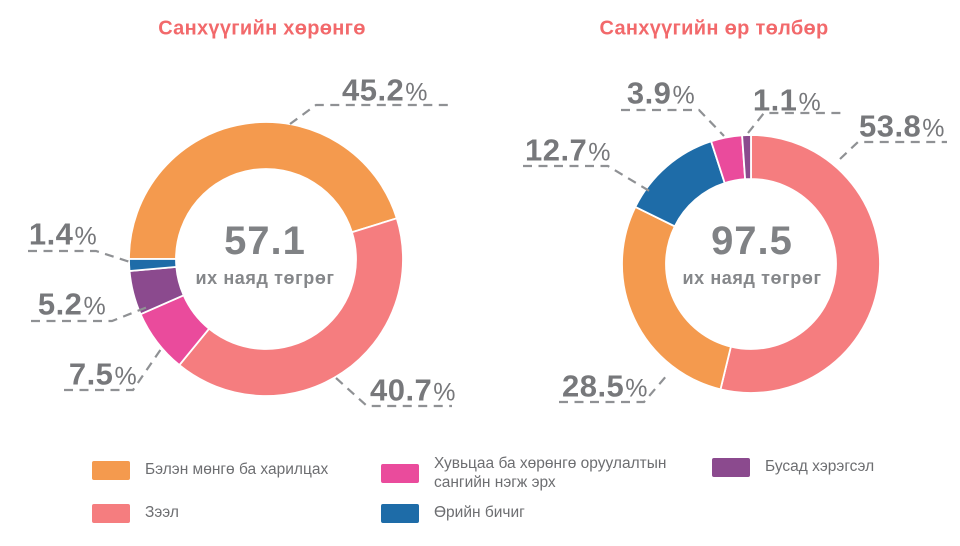 Image resolution: width=960 pixels, height=546 pixels. Describe the element at coordinates (400, 513) in the screenshot. I see `legend-swatch-blue` at that location.